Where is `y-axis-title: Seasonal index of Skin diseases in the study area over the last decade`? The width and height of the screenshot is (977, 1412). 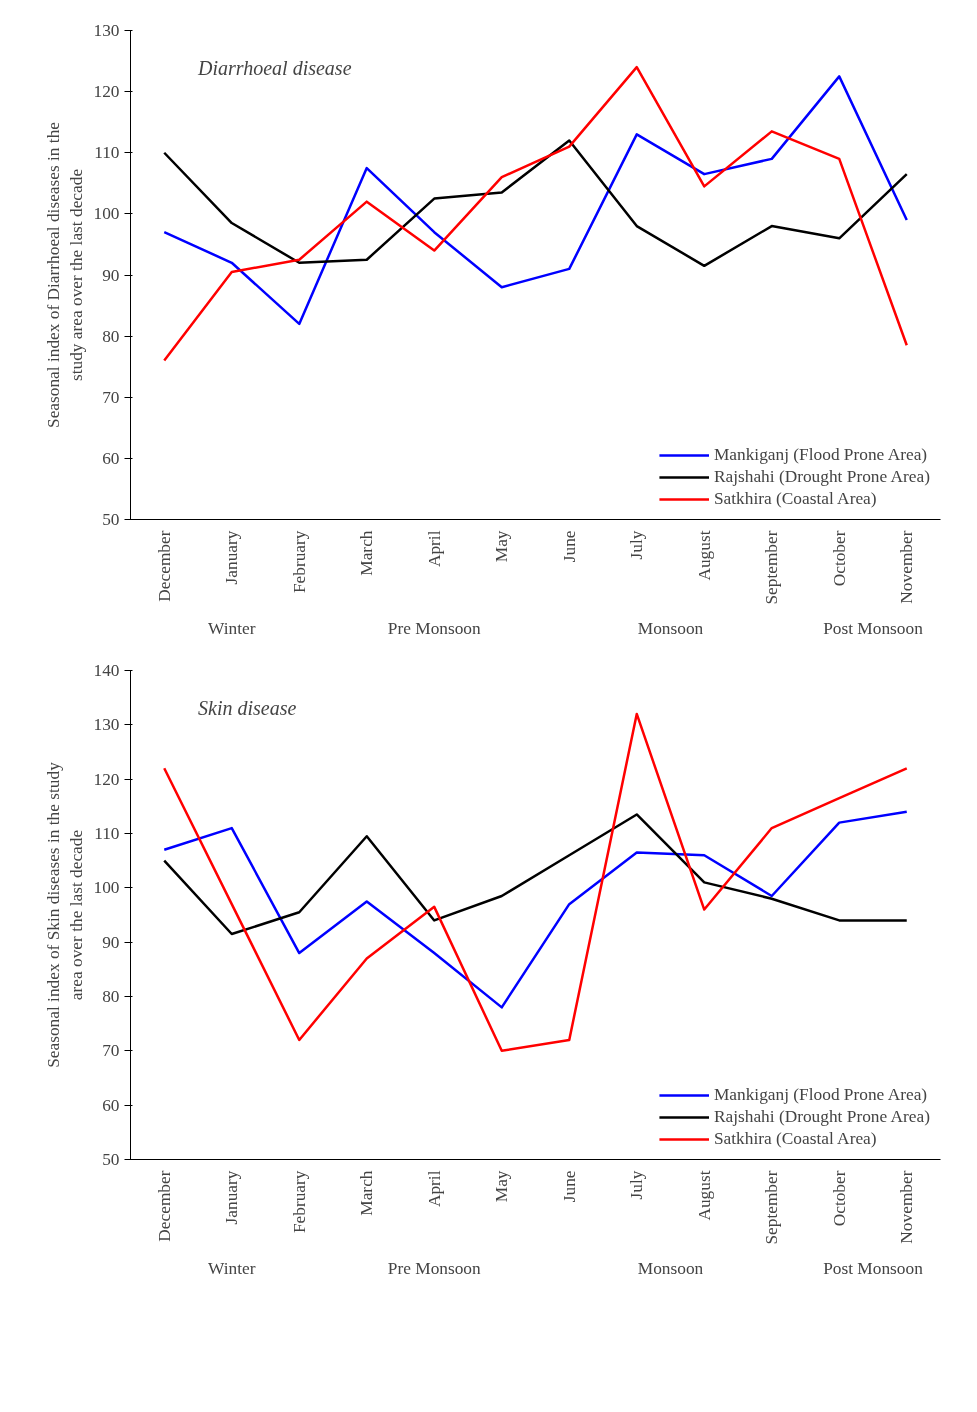
y-axis-title: Seasonal index of Skin diseases in the study area over the last decade is located at coordinates (64, 914).